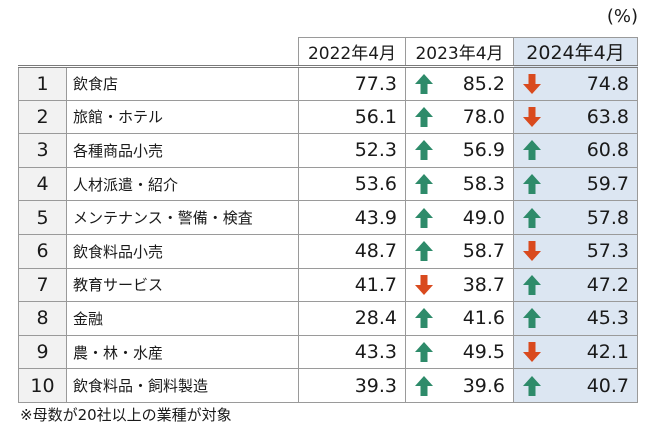 This screenshot has width=661, height=439. Describe the element at coordinates (575, 217) in the screenshot. I see `value-2024-cell: 57.8` at that location.